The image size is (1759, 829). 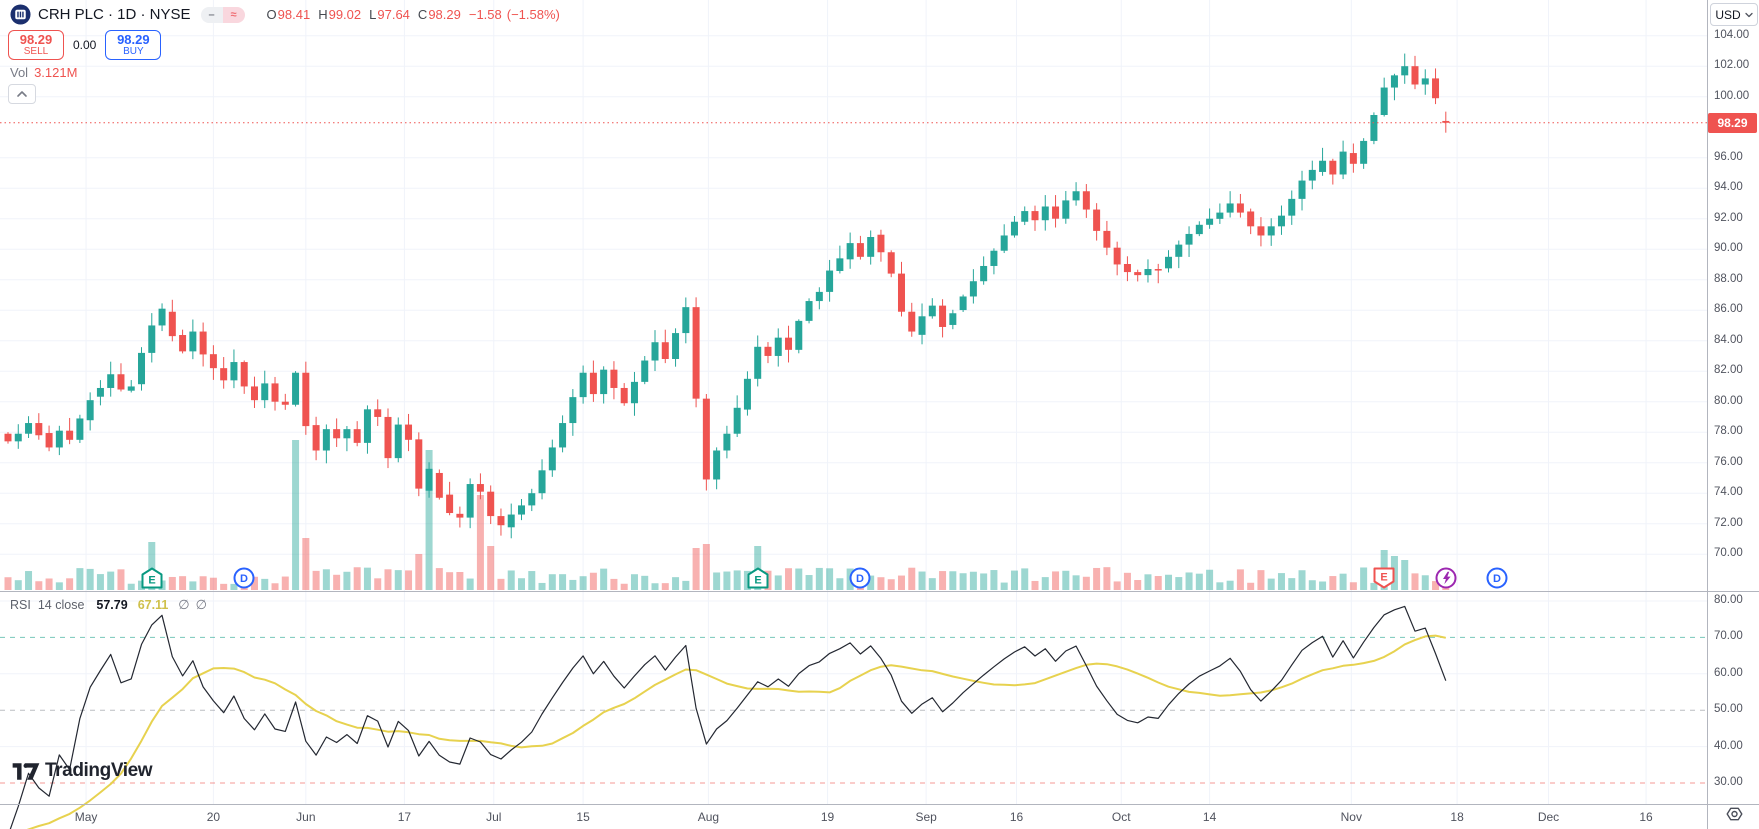 I want to click on axis-settings-button, so click(x=1734, y=816).